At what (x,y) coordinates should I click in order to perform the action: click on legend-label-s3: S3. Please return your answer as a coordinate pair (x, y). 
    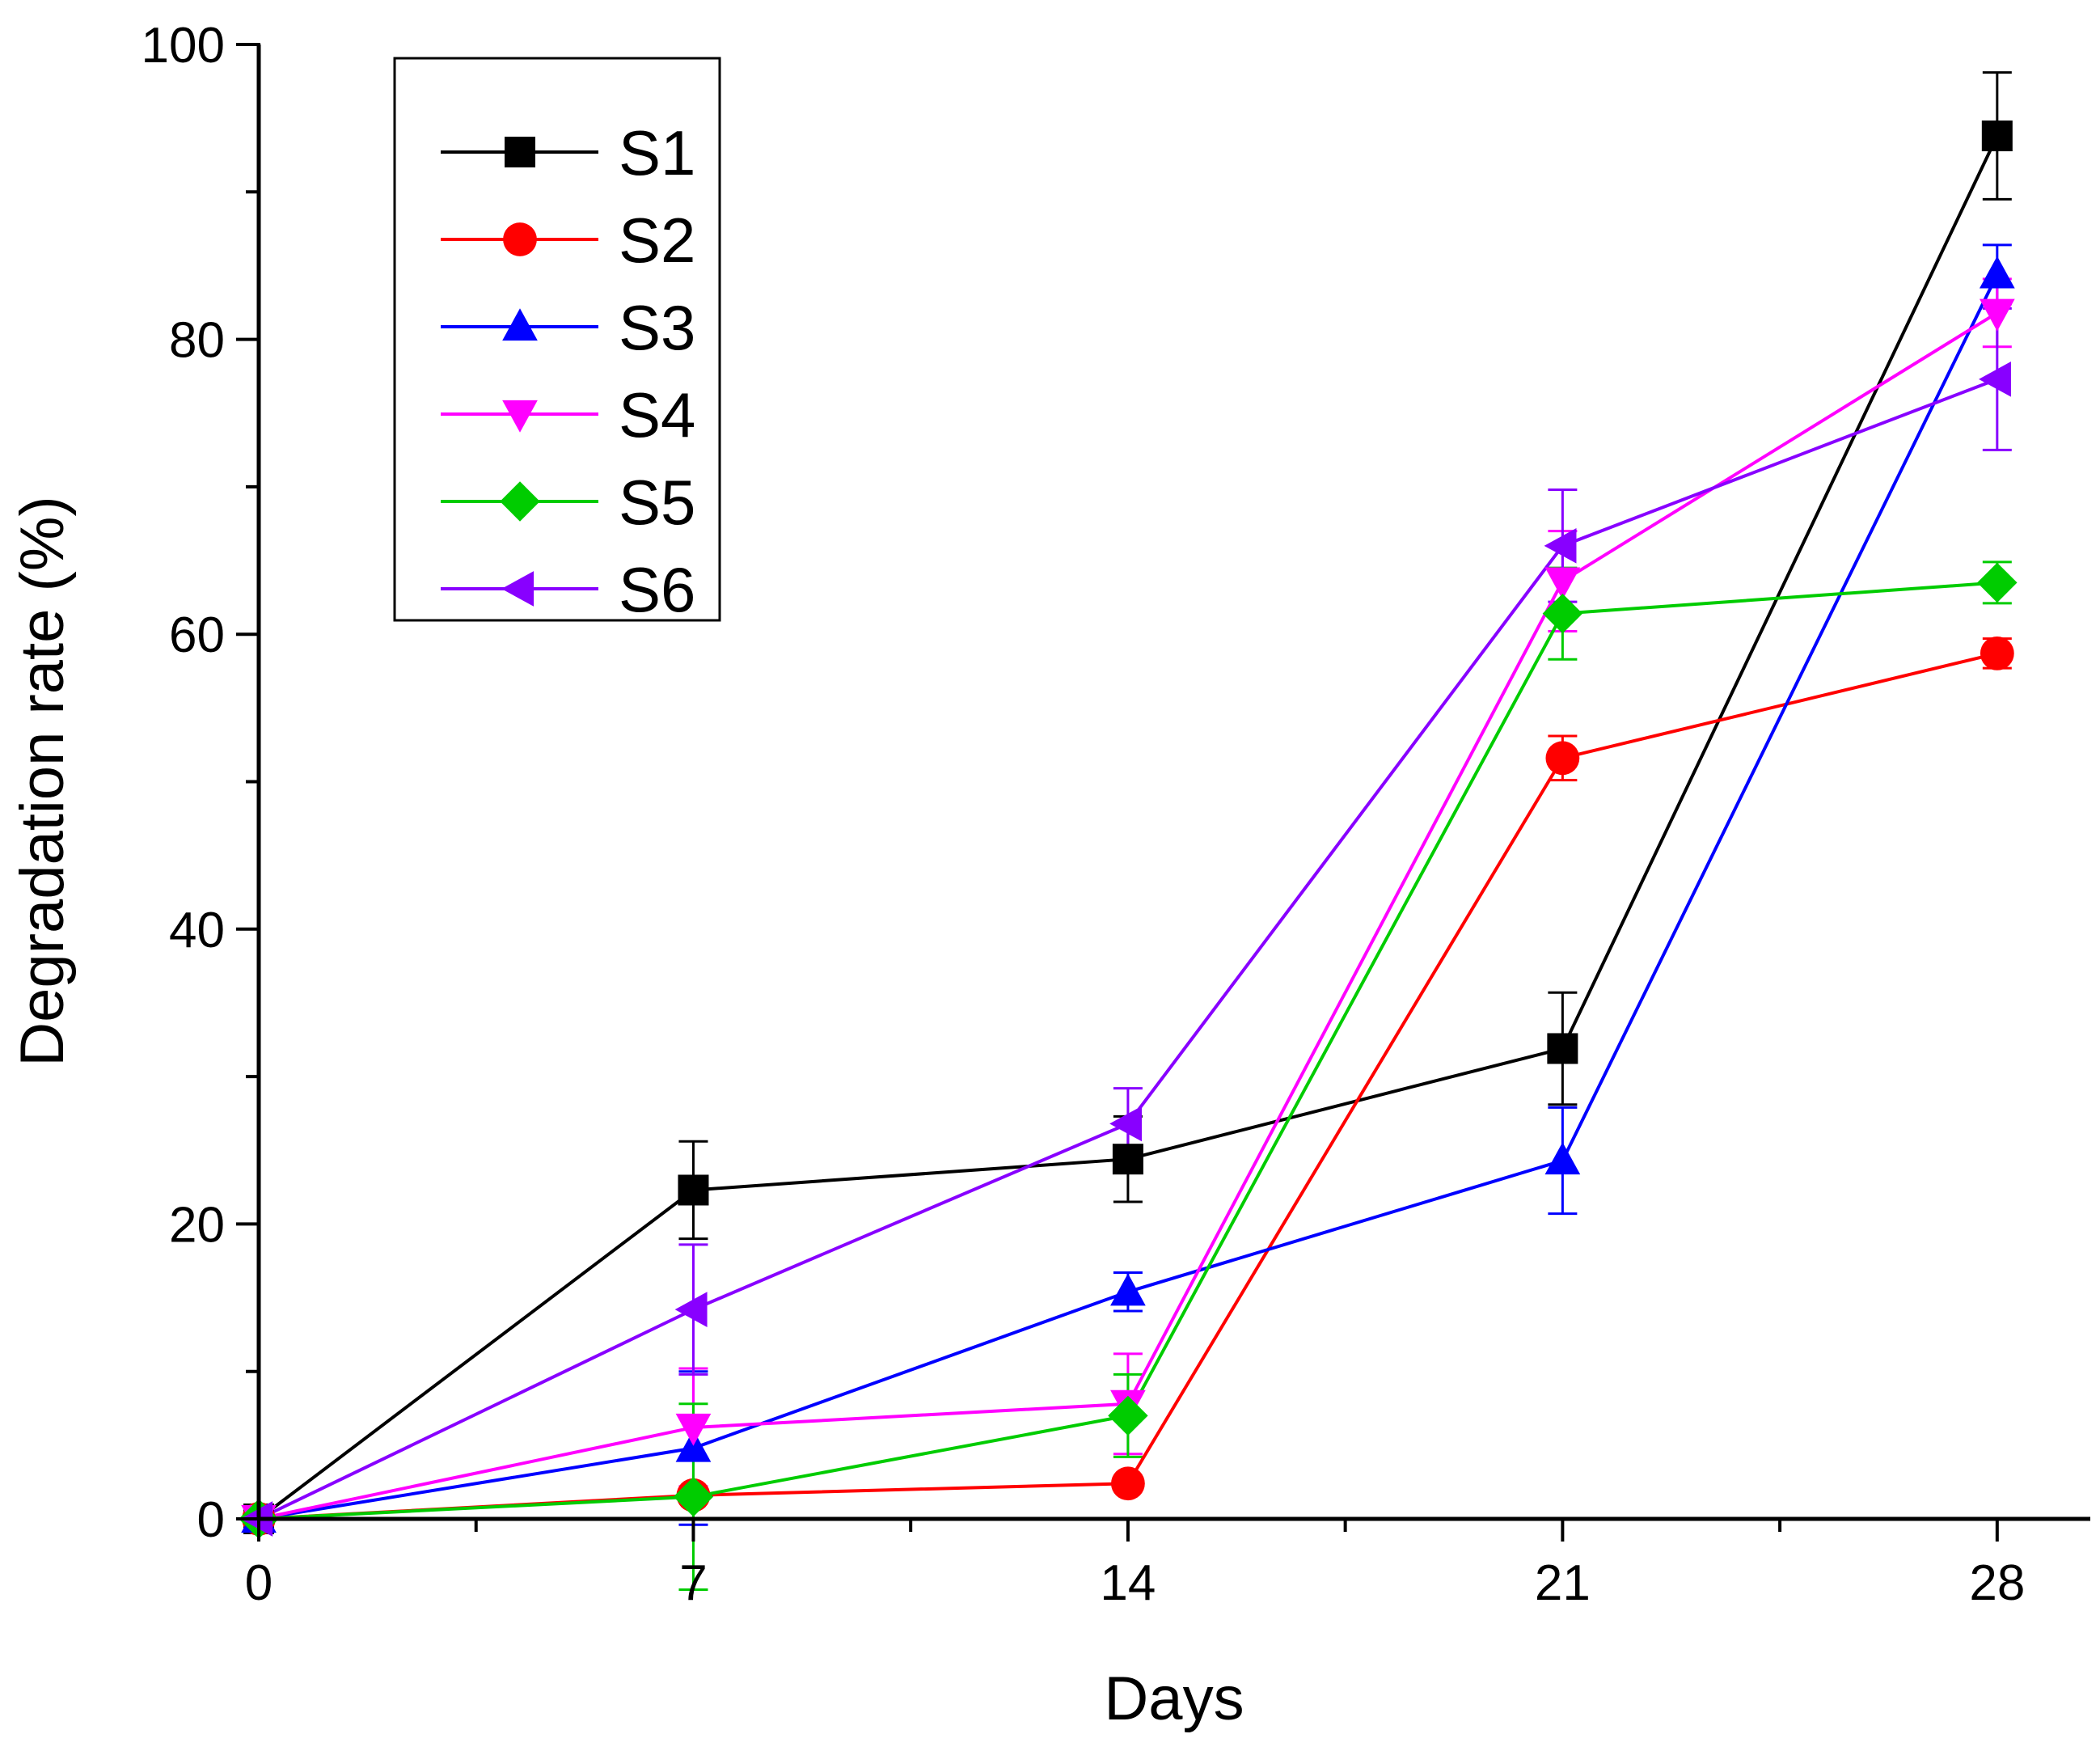
    Looking at the image, I should click on (657, 327).